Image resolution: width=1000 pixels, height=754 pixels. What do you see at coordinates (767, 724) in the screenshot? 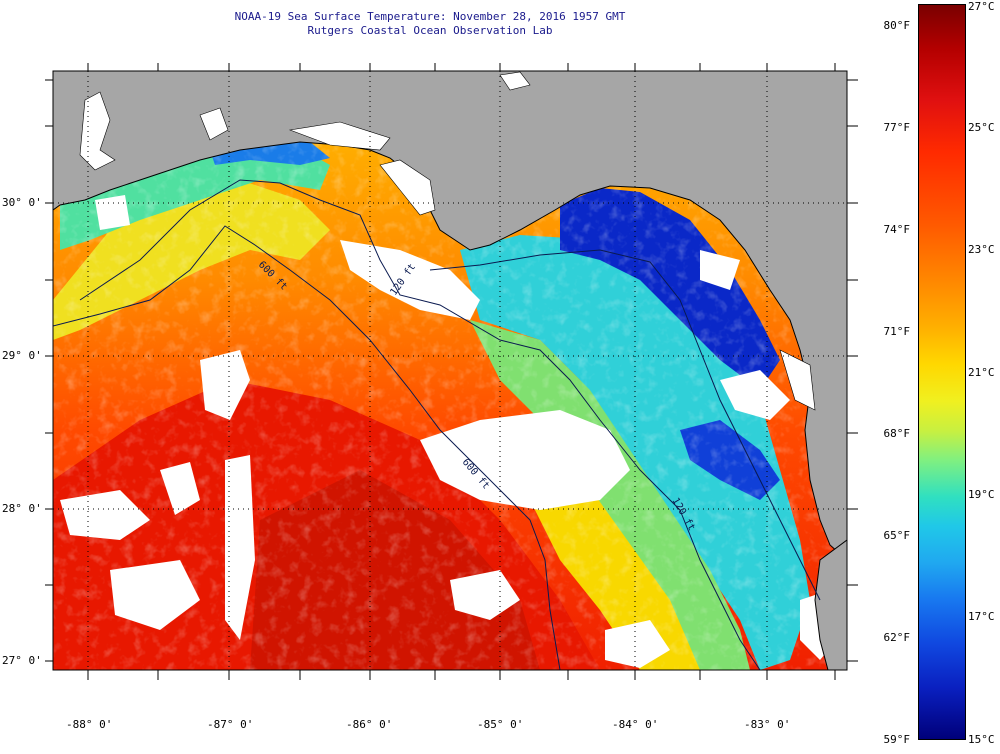
I see `lon-label-83: -83° 0'` at bounding box center [767, 724].